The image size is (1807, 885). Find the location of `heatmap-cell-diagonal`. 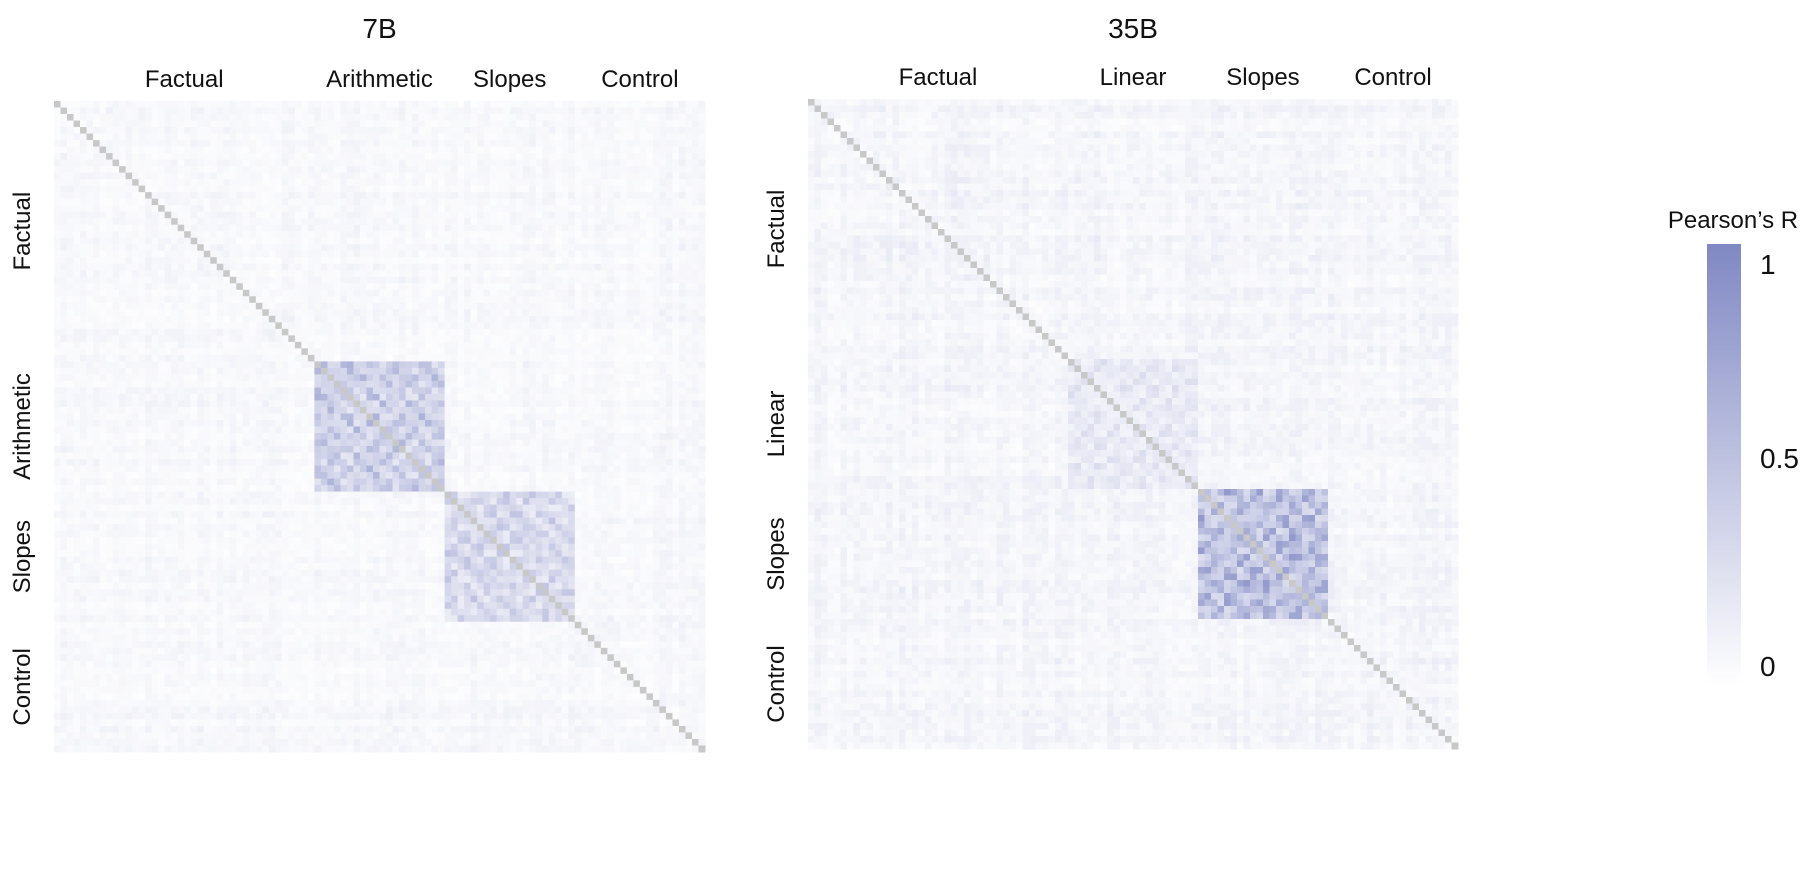

heatmap-cell-diagonal is located at coordinates (253, 300).